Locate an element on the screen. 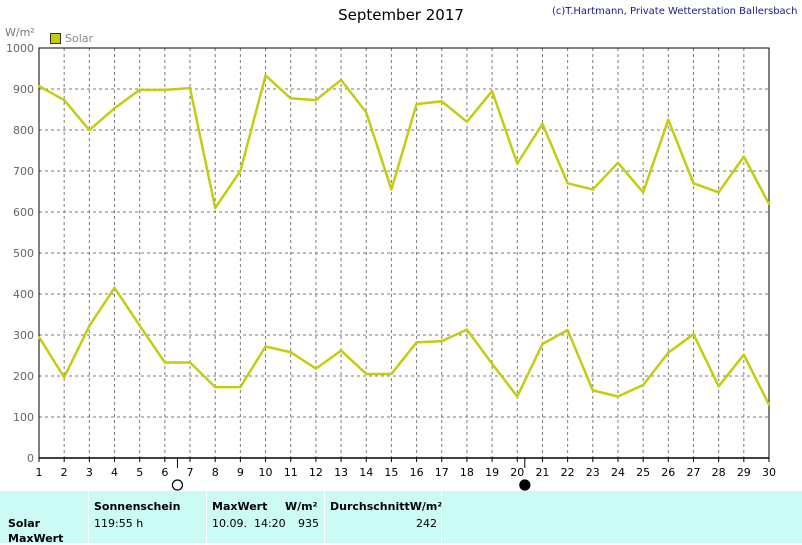 The image size is (802, 545). x-tick-label: 22 is located at coordinates (568, 472).